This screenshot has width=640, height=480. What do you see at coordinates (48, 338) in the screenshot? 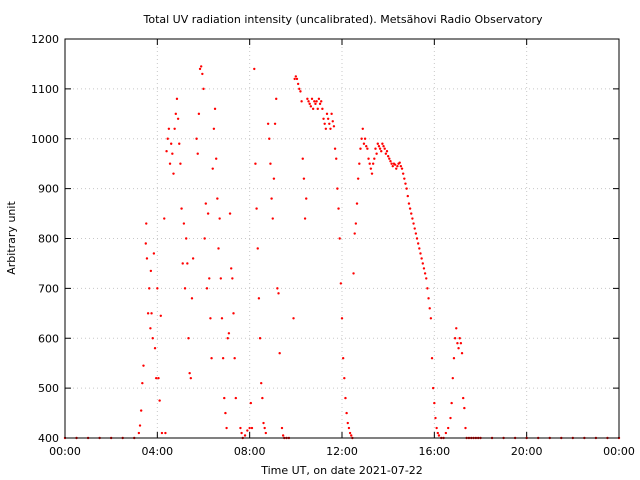
I see `y-tick-label: 600` at bounding box center [48, 338].